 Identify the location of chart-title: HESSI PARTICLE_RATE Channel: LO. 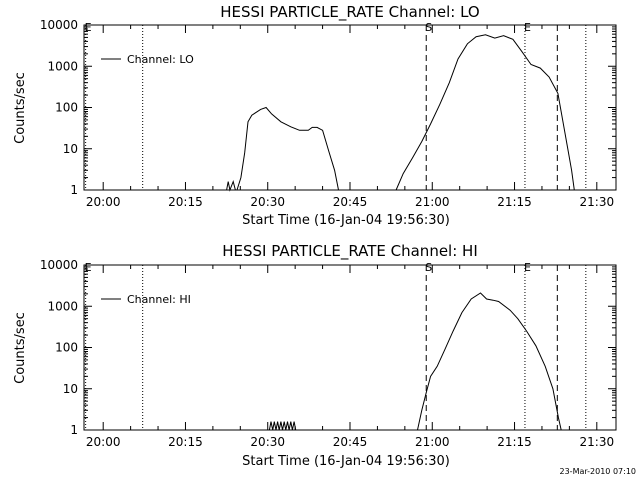
(349, 12).